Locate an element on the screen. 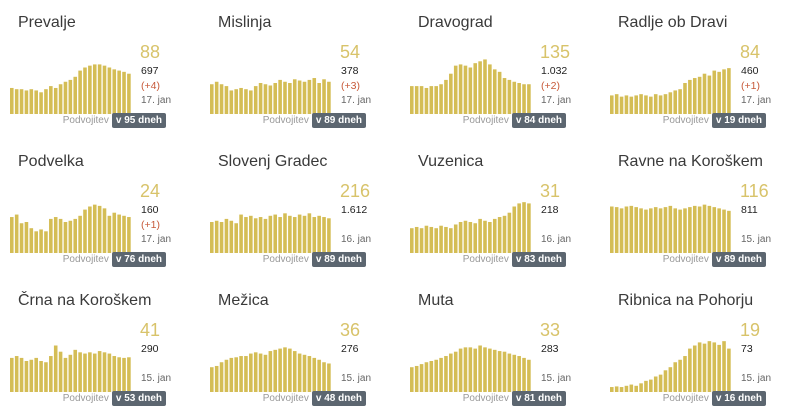  active-cases: 19 is located at coordinates (750, 330).